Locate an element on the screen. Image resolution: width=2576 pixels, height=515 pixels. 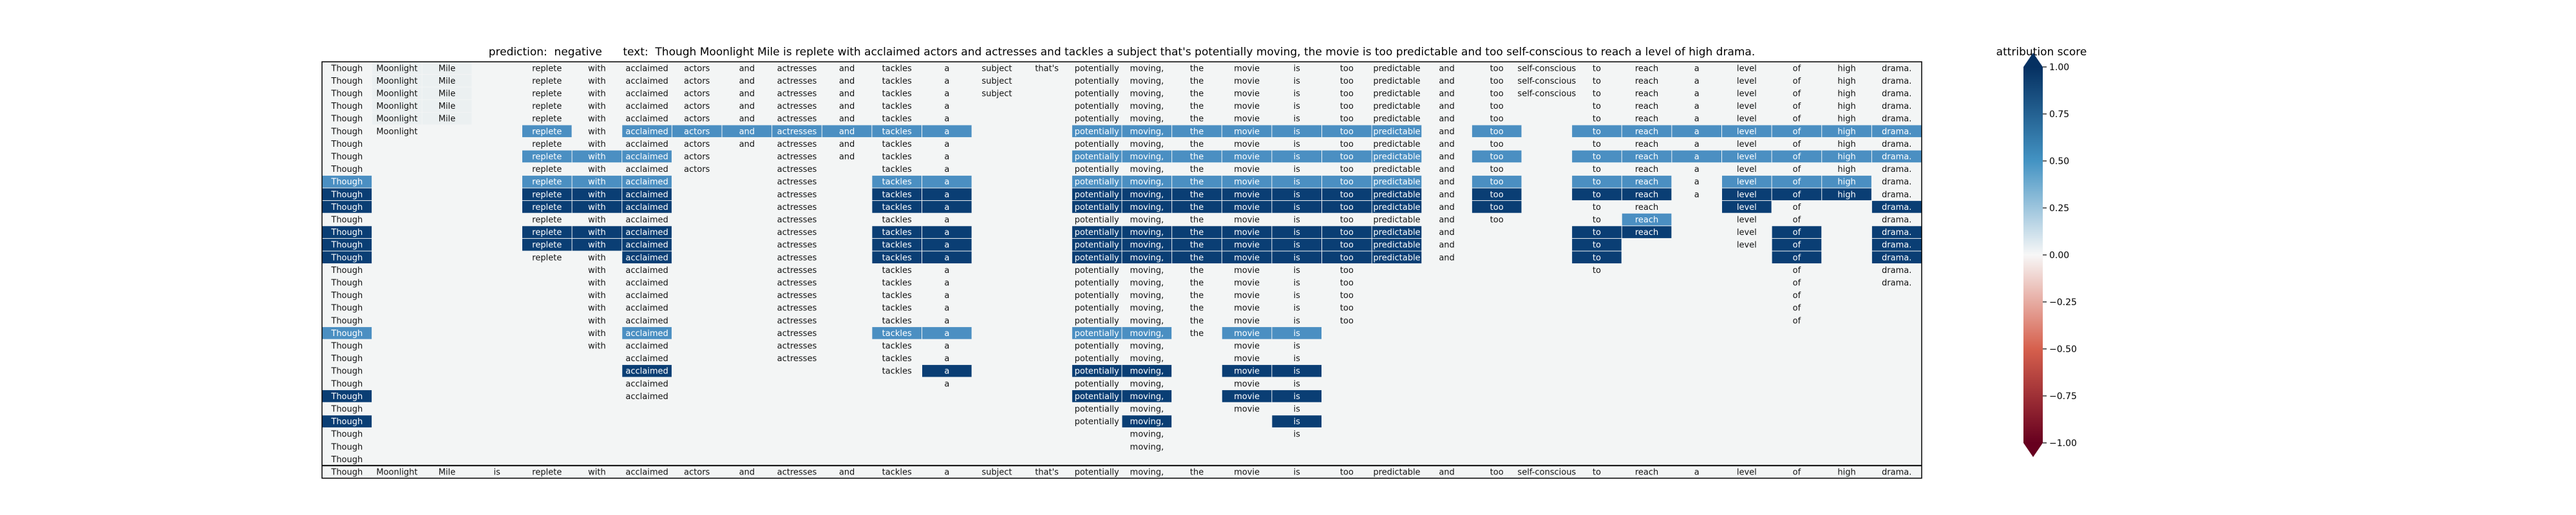
final-row-token: Mile is located at coordinates (447, 473).